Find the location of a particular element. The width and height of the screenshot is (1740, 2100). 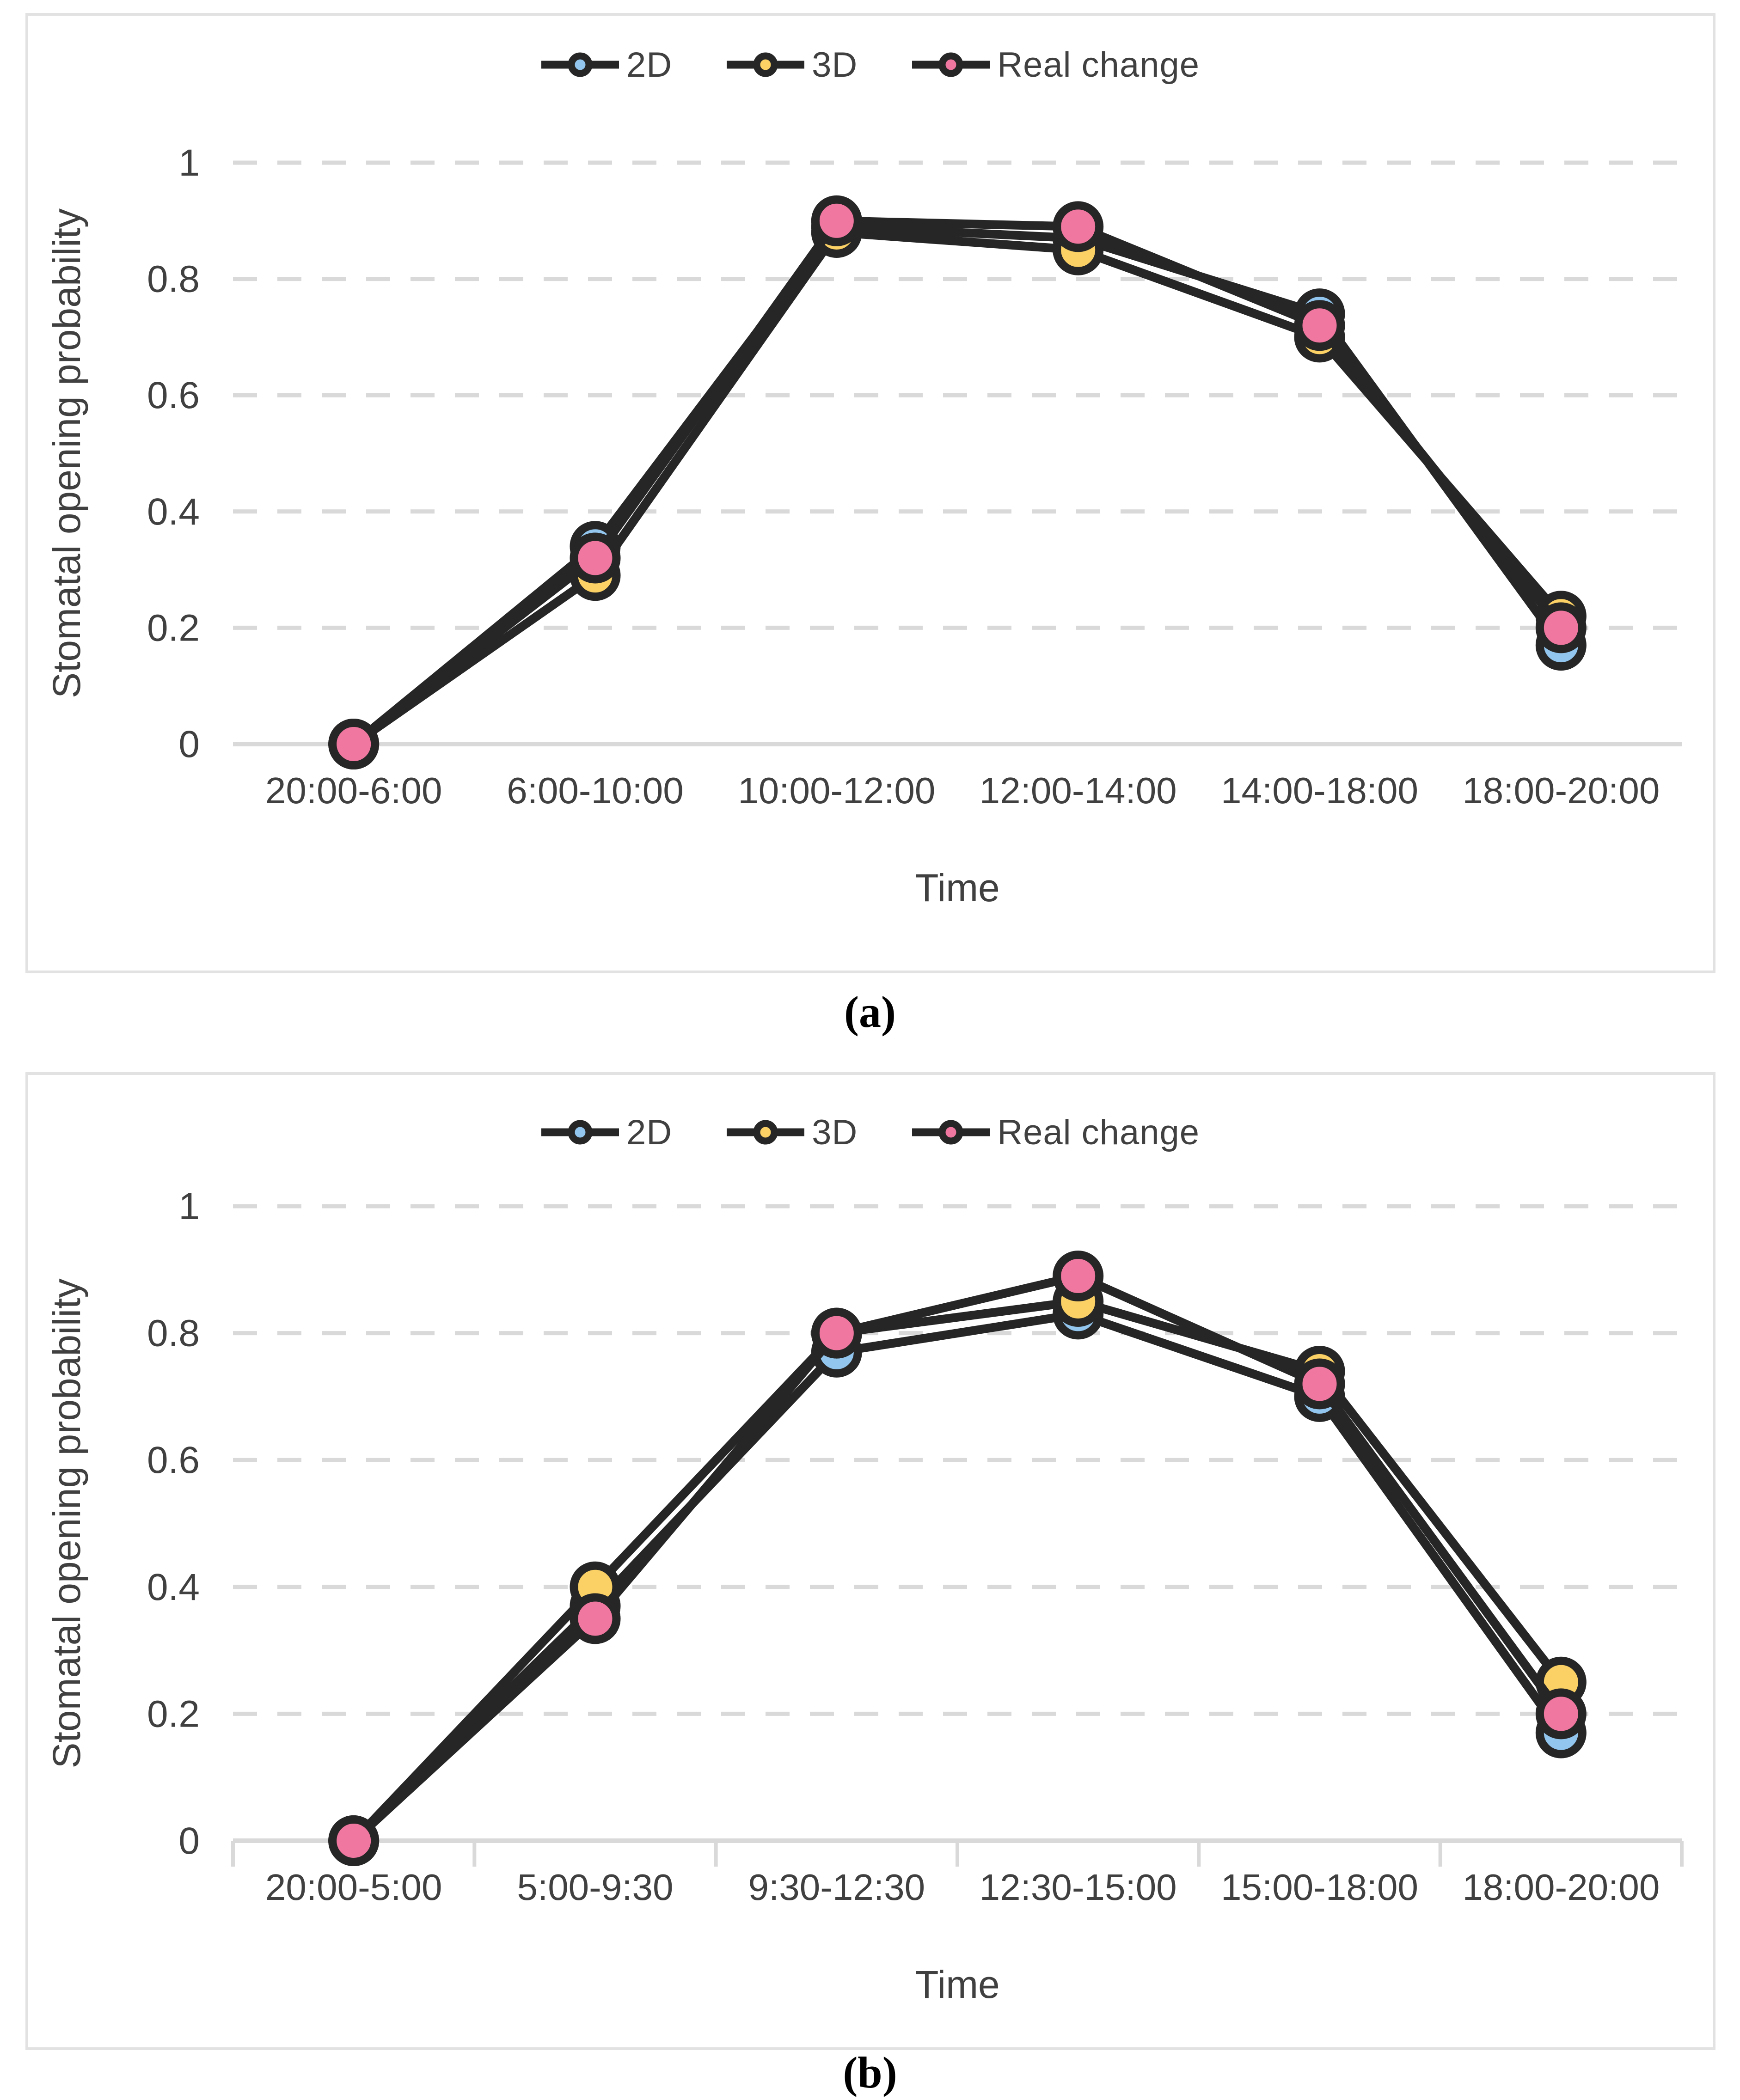

x-tick-label-3: 12:00-14:00 is located at coordinates (1078, 790).